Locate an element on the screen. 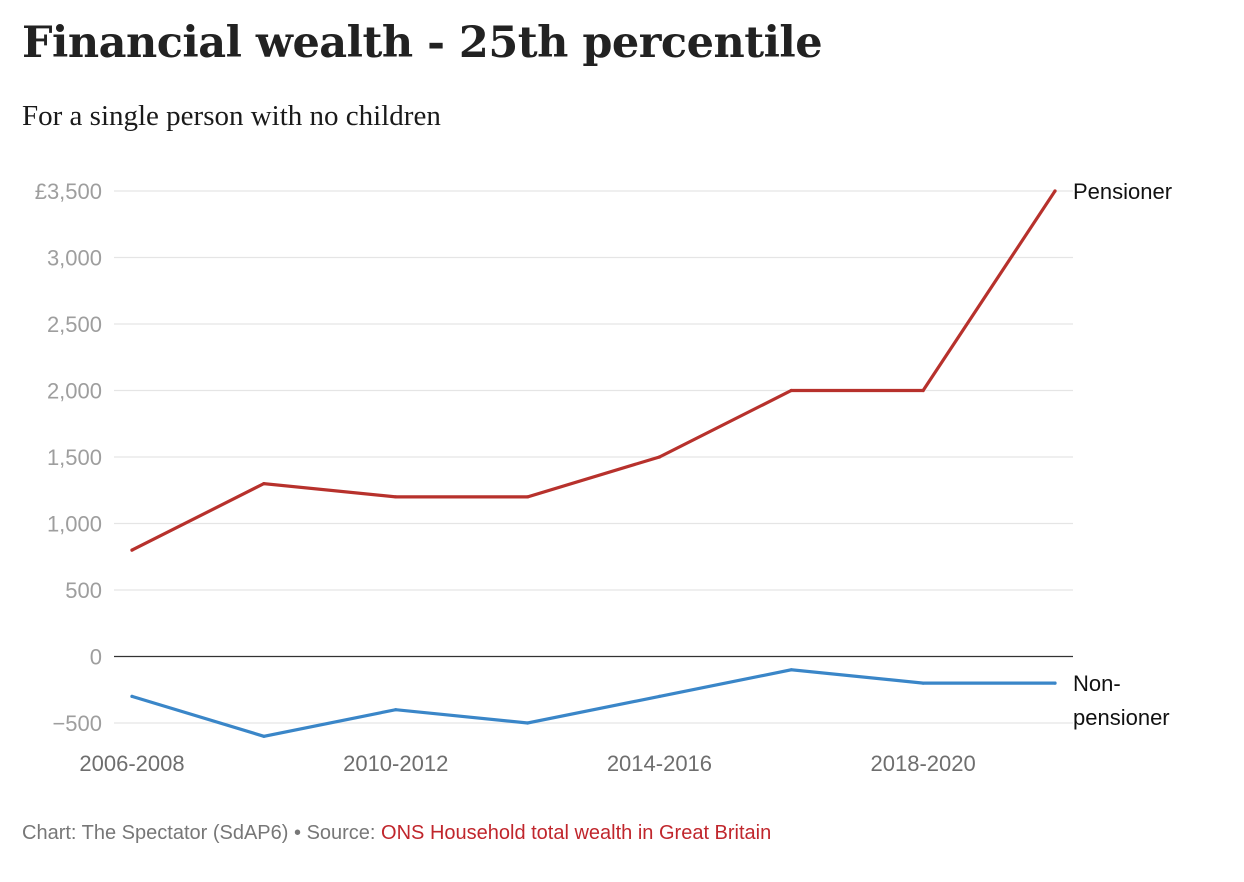 This screenshot has width=1244, height=882. y-tick-label: 500 is located at coordinates (83, 590).